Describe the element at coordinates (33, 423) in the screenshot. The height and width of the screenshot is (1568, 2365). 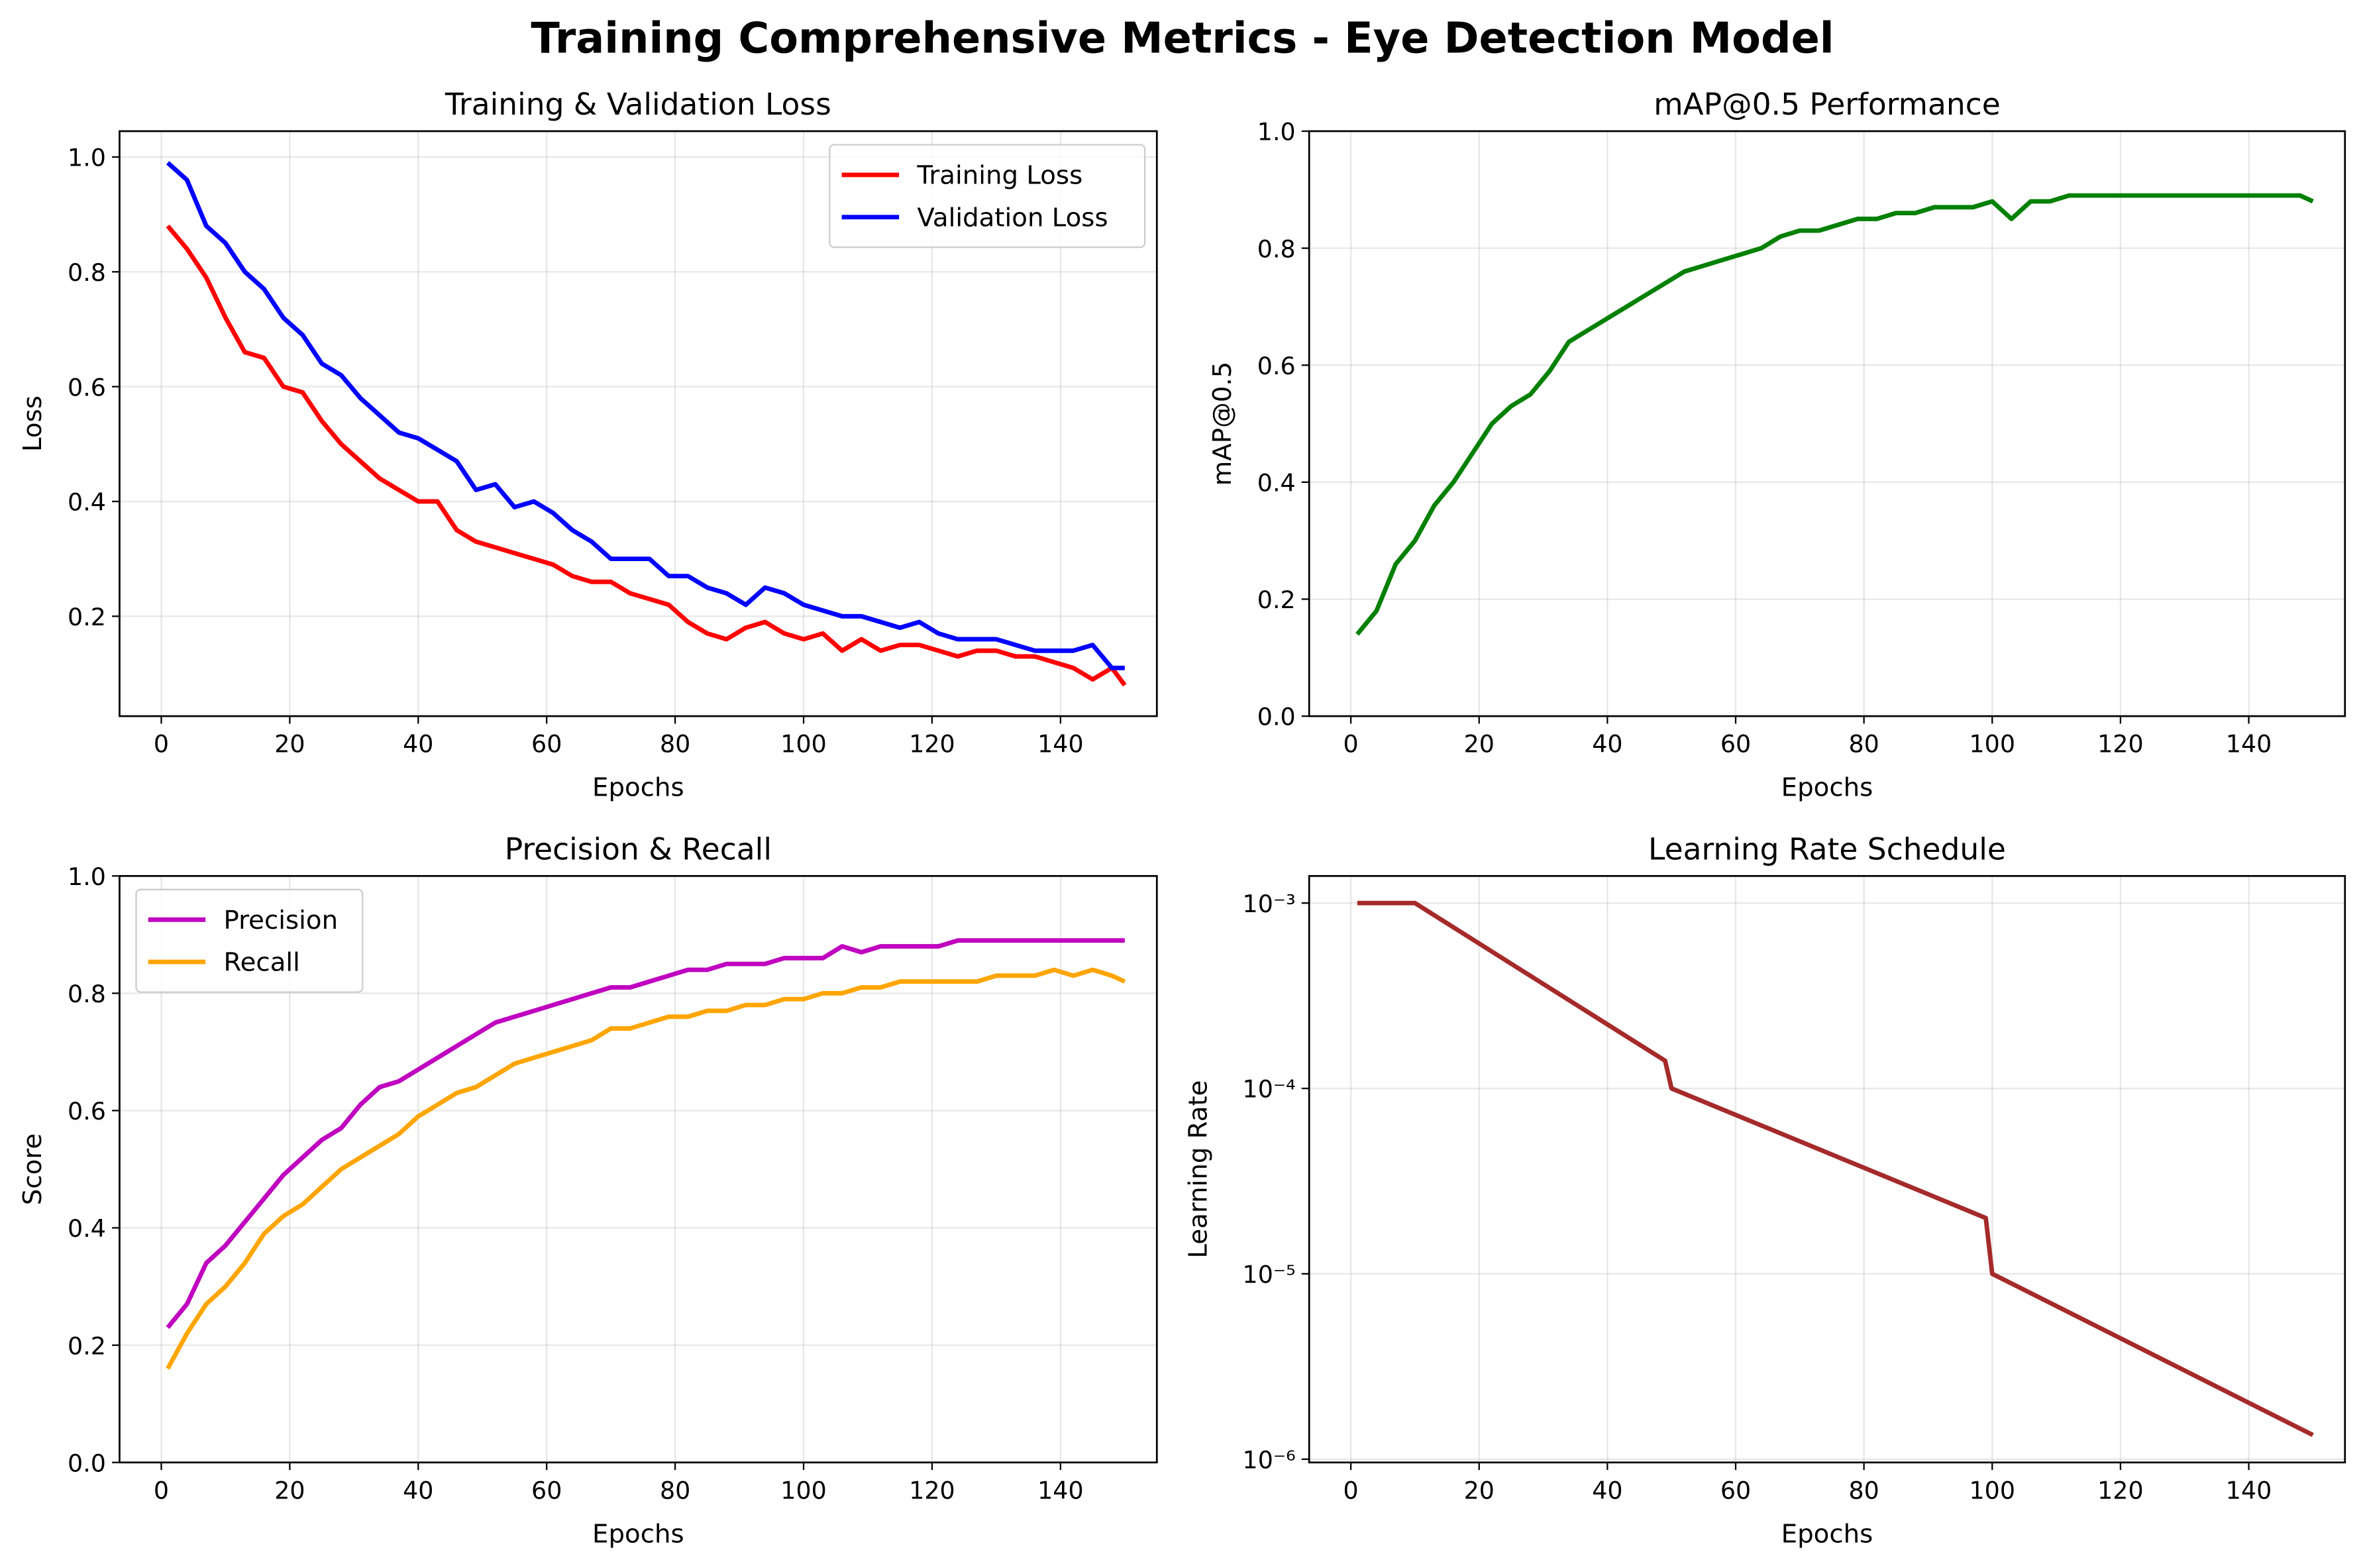
I see `y-axis-label: Loss` at that location.